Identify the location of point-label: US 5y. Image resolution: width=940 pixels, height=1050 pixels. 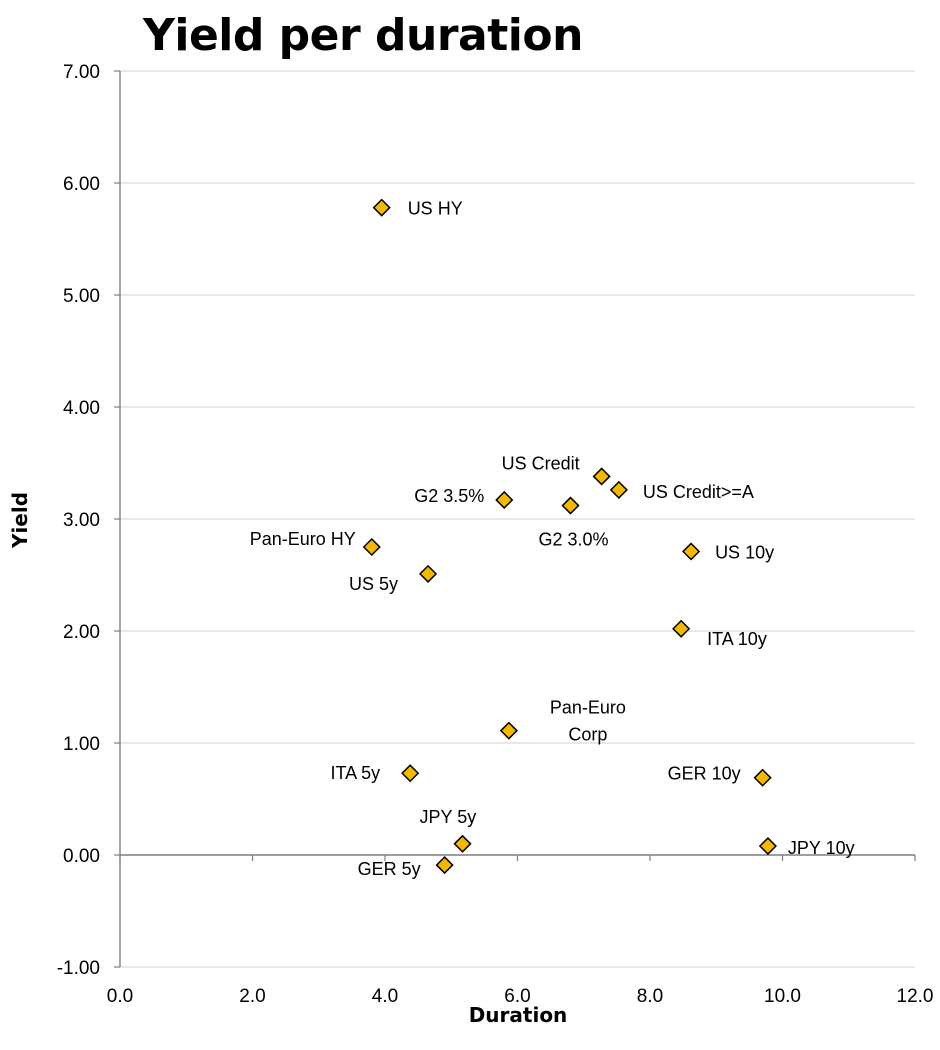
(373, 584).